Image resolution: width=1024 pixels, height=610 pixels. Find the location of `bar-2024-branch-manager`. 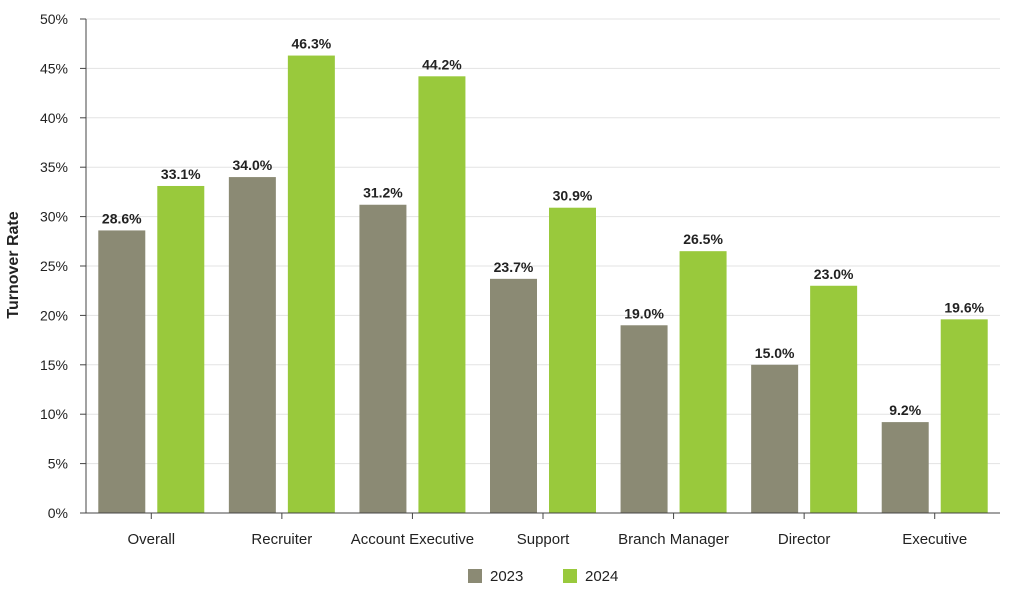

bar-2024-branch-manager is located at coordinates (703, 382).